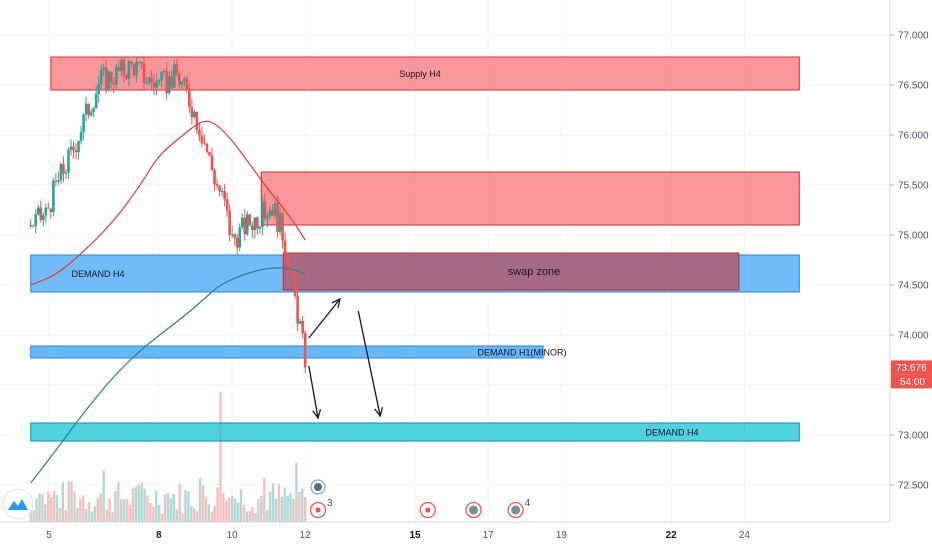 The height and width of the screenshot is (550, 932). What do you see at coordinates (530, 198) in the screenshot?
I see `zone-upper-supply` at bounding box center [530, 198].